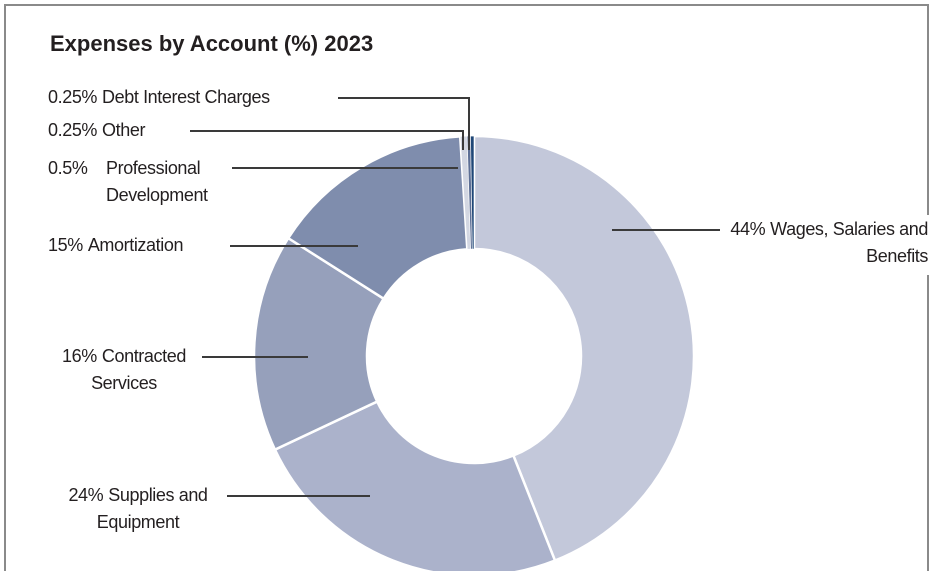 This screenshot has height=571, width=940. I want to click on category-label: Professional Development, so click(157, 181).